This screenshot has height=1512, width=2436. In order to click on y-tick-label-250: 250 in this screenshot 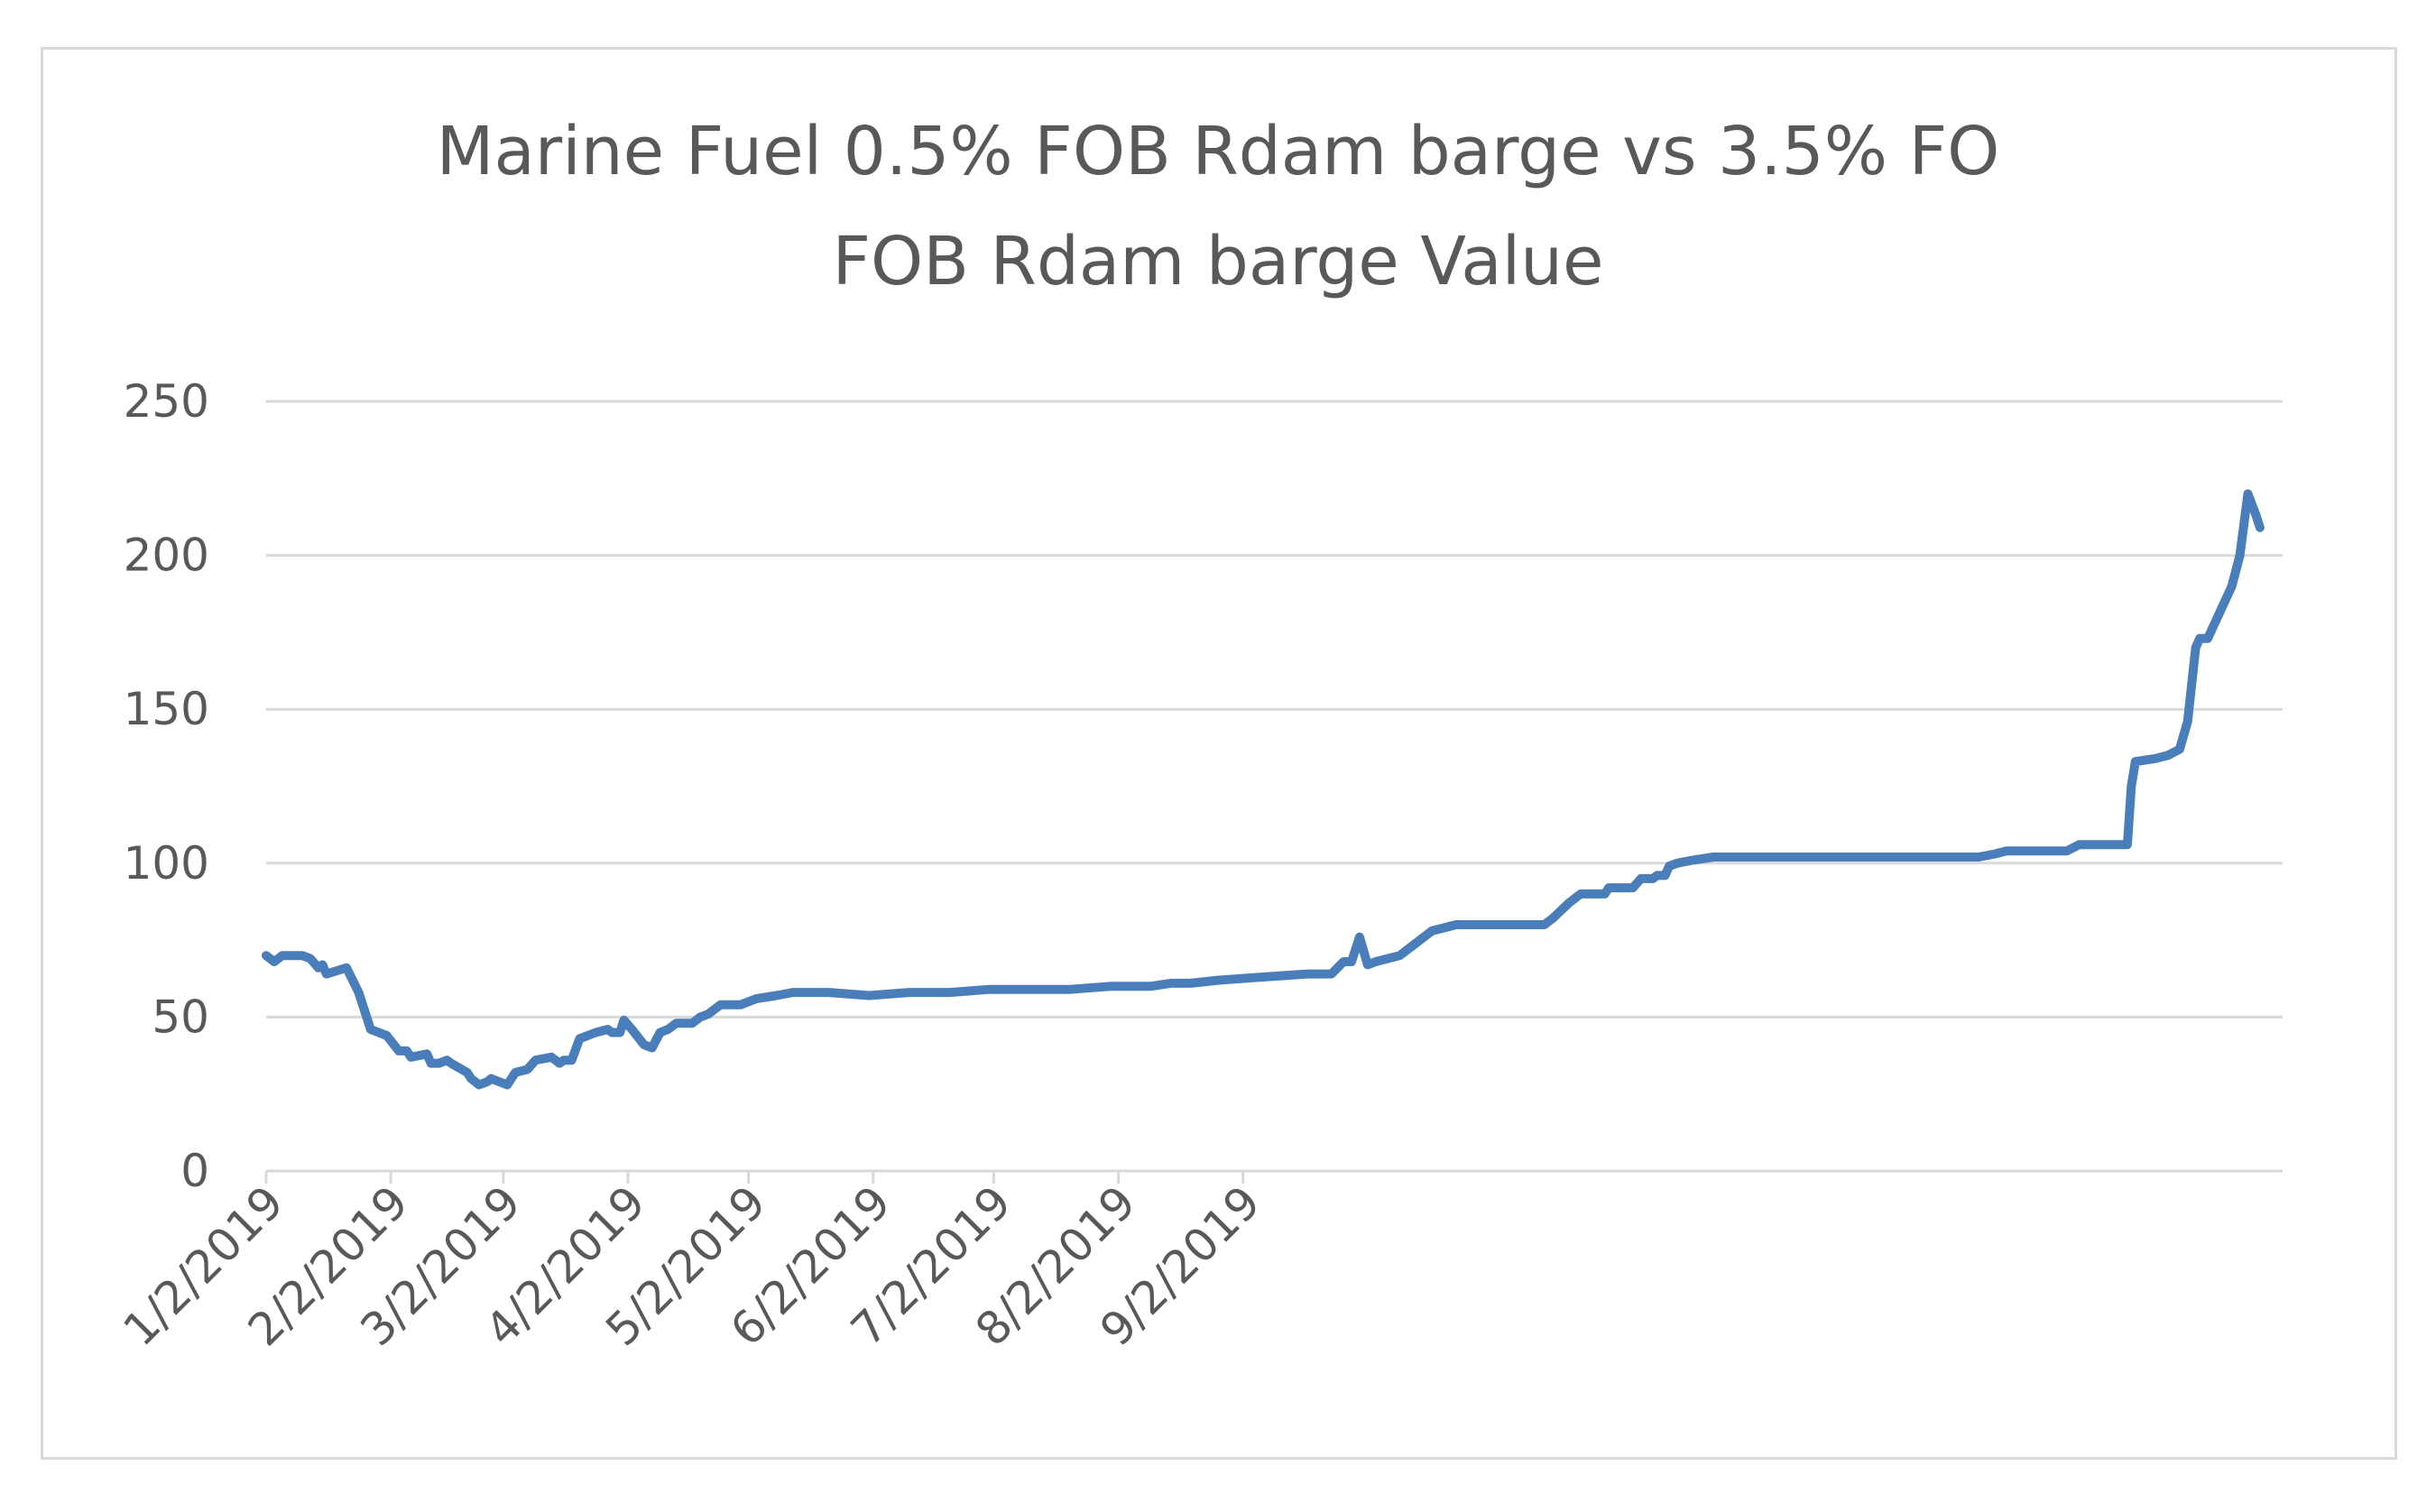, I will do `click(167, 401)`.